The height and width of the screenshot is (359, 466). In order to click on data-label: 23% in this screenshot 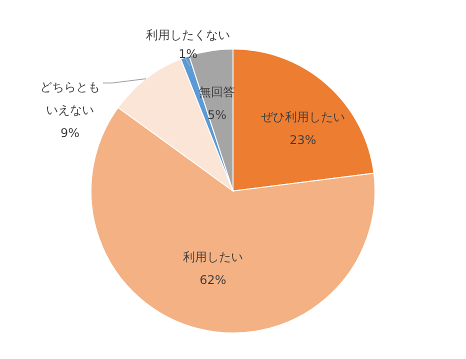, I will do `click(303, 140)`.